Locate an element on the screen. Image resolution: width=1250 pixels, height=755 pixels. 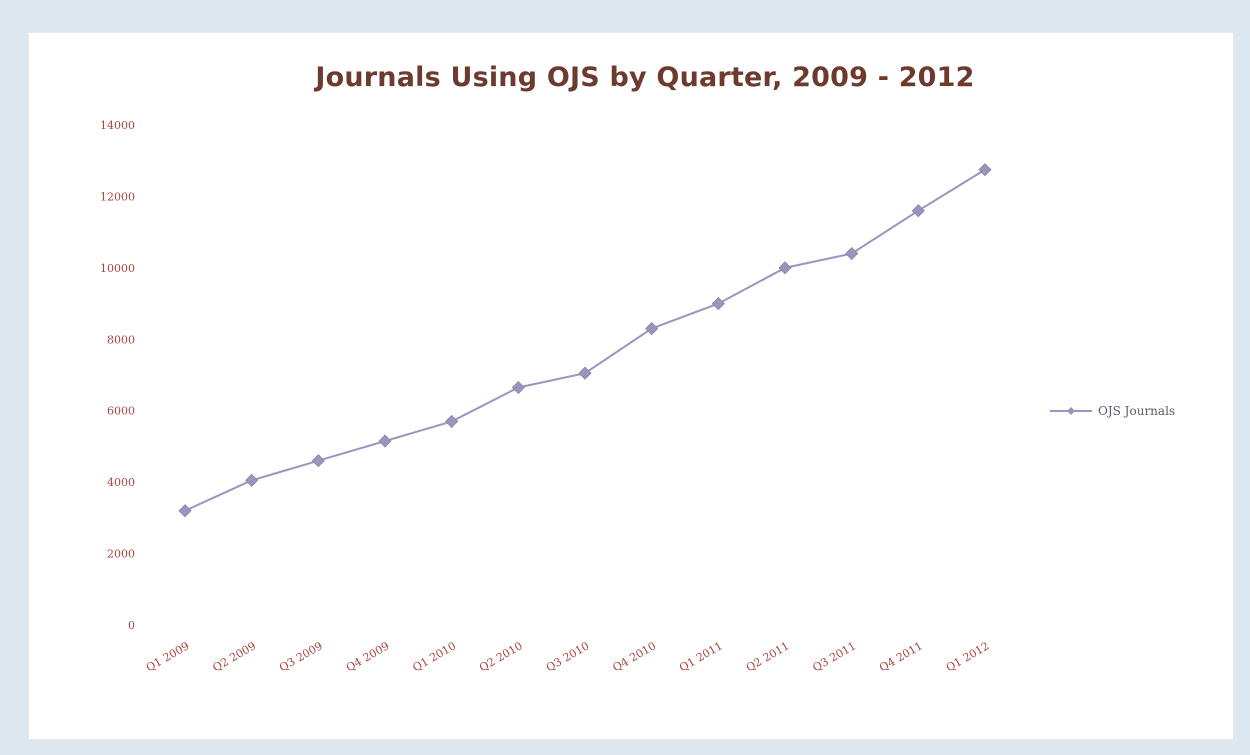
x-tick-label: Q2 2009 is located at coordinates (235, 656).